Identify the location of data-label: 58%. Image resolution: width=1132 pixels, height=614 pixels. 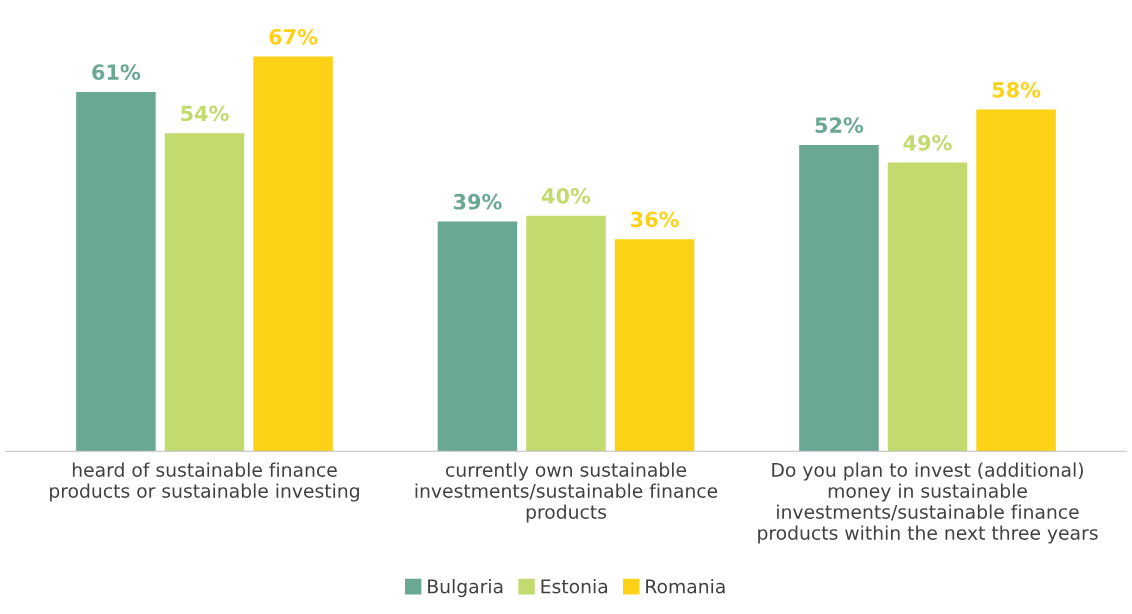
(1016, 89).